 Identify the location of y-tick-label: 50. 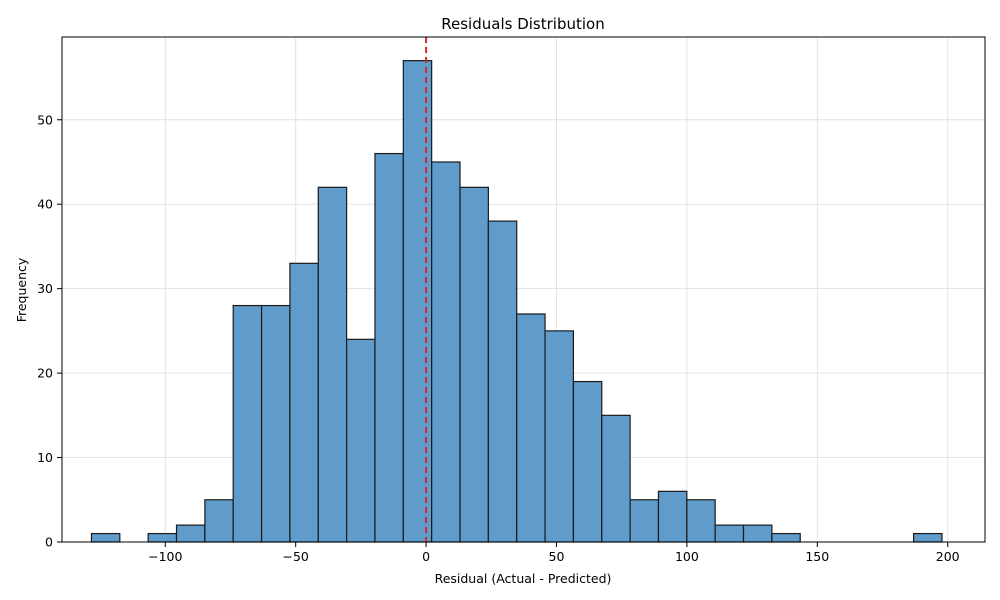
(45, 119).